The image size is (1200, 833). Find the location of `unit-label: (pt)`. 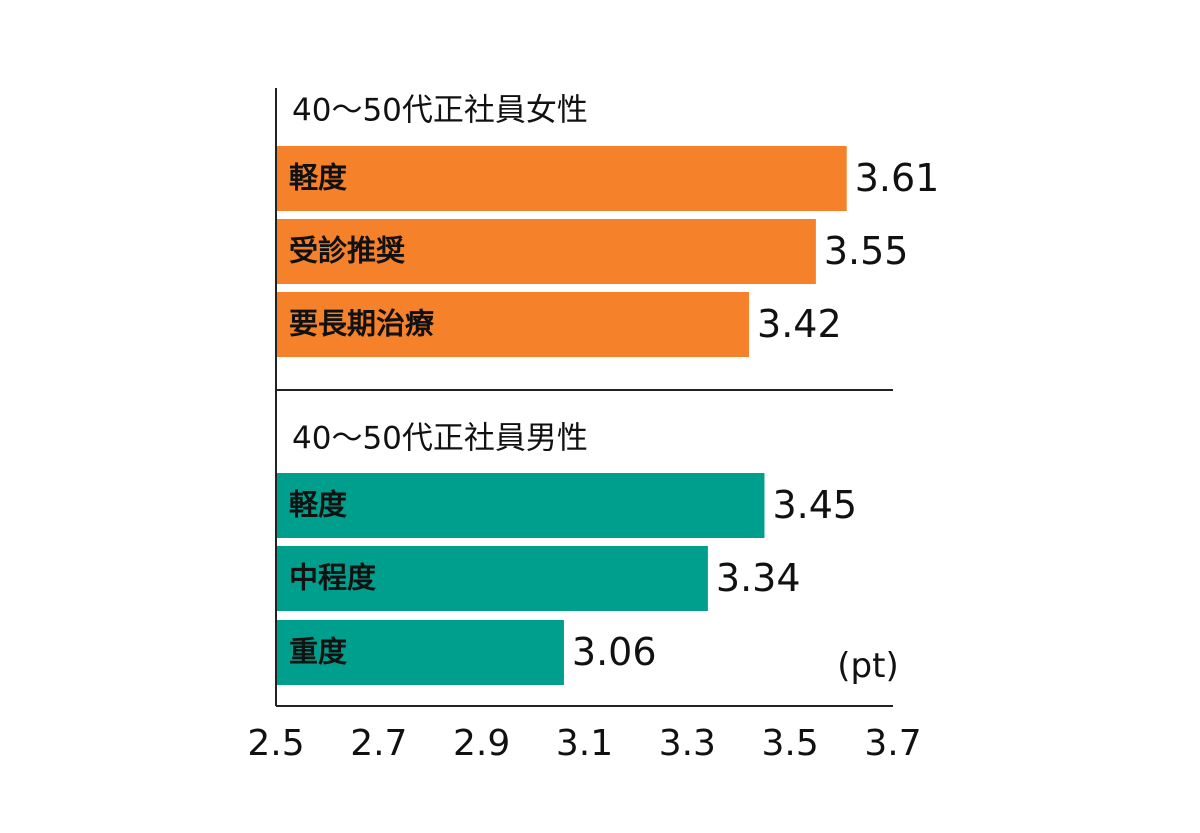

unit-label: (pt) is located at coordinates (867, 666).